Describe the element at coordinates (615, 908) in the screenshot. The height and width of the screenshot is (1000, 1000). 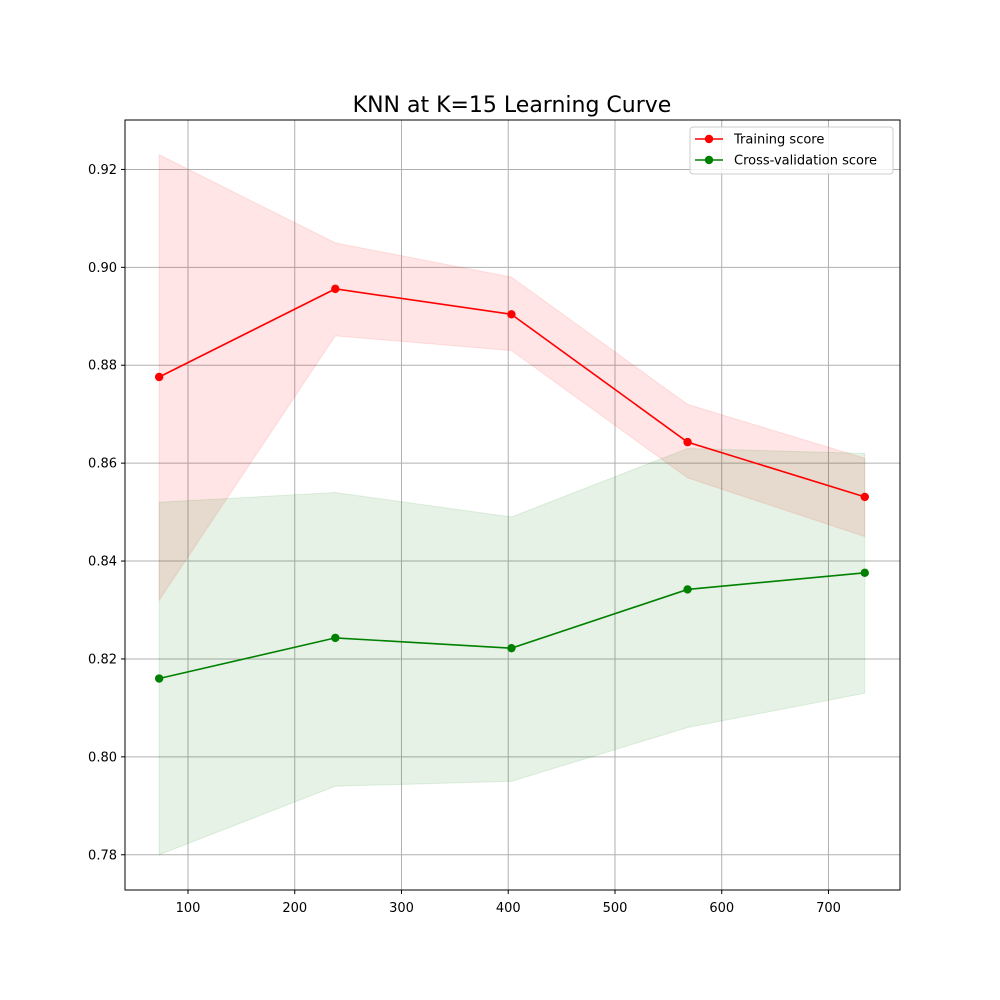
I see `x-tick-label-500: 500` at that location.